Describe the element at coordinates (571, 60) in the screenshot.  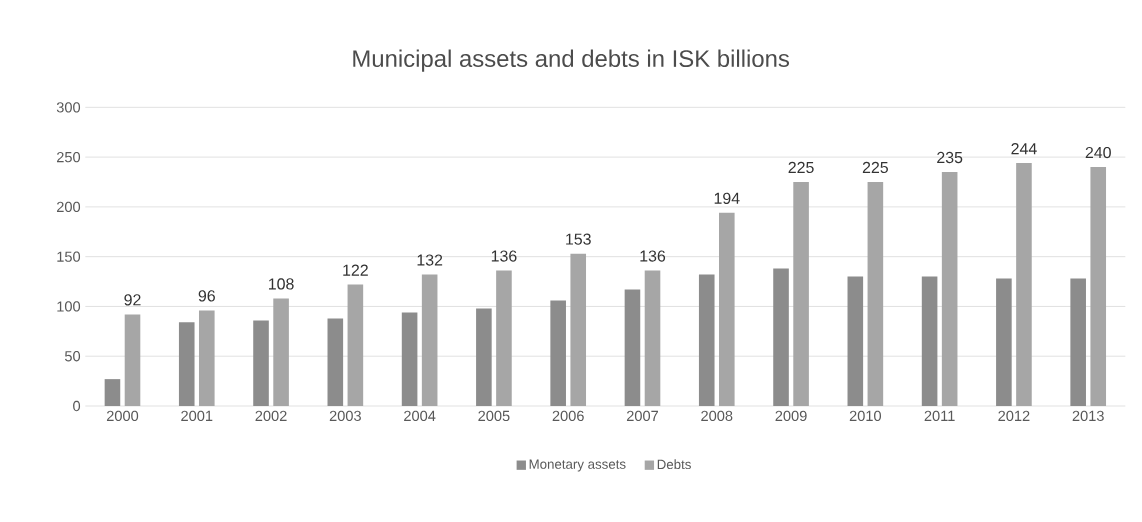
I see `chart-title: Municipal assets and debts in ISK billions` at that location.